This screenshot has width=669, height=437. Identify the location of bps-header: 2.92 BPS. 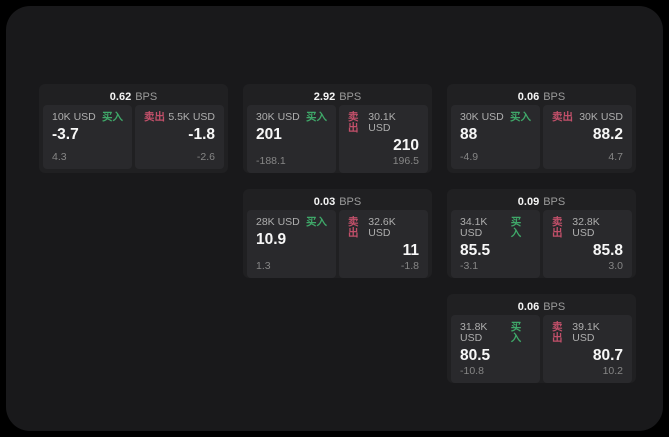
(337, 96).